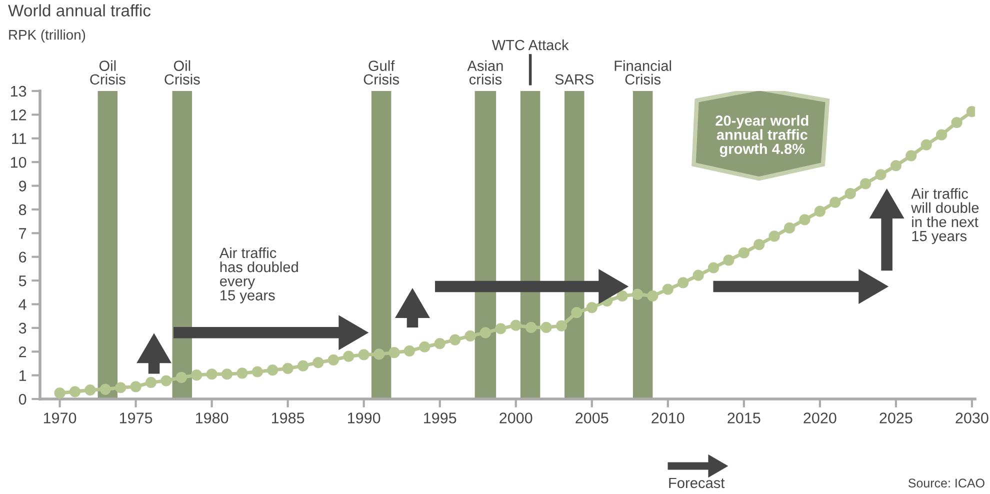 The height and width of the screenshot is (494, 990). Describe the element at coordinates (22, 375) in the screenshot. I see `y-tick-label: 1` at that location.